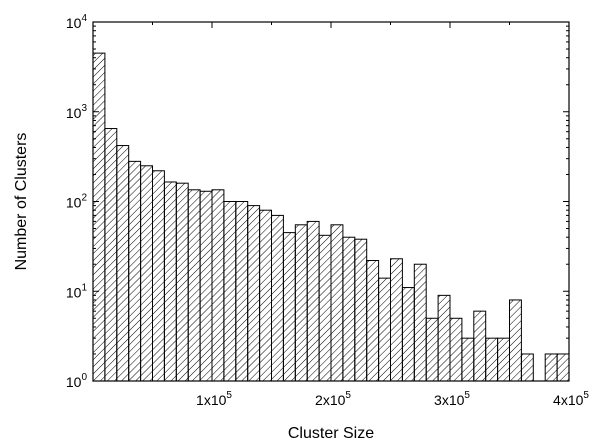 The width and height of the screenshot is (599, 444). I want to click on x-tick-label: 1x10⁵, so click(214, 399).